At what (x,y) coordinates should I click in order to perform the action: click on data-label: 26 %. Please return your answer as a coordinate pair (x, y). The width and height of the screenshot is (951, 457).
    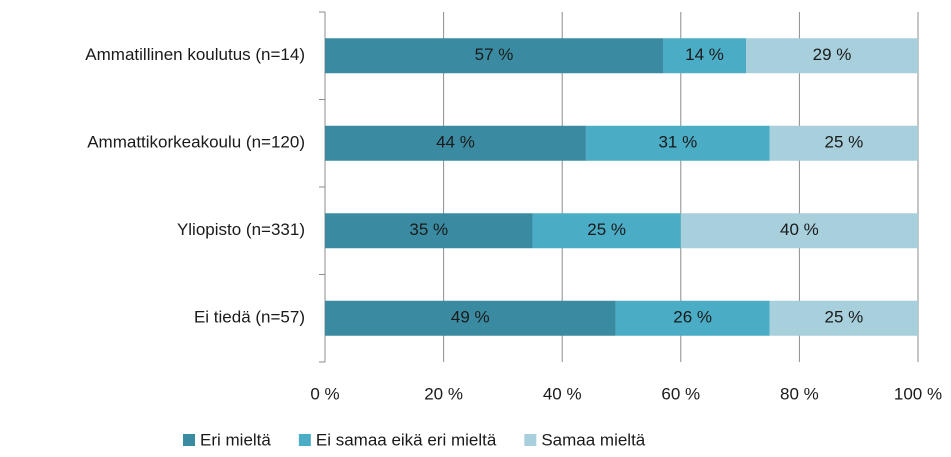
    Looking at the image, I should click on (692, 317).